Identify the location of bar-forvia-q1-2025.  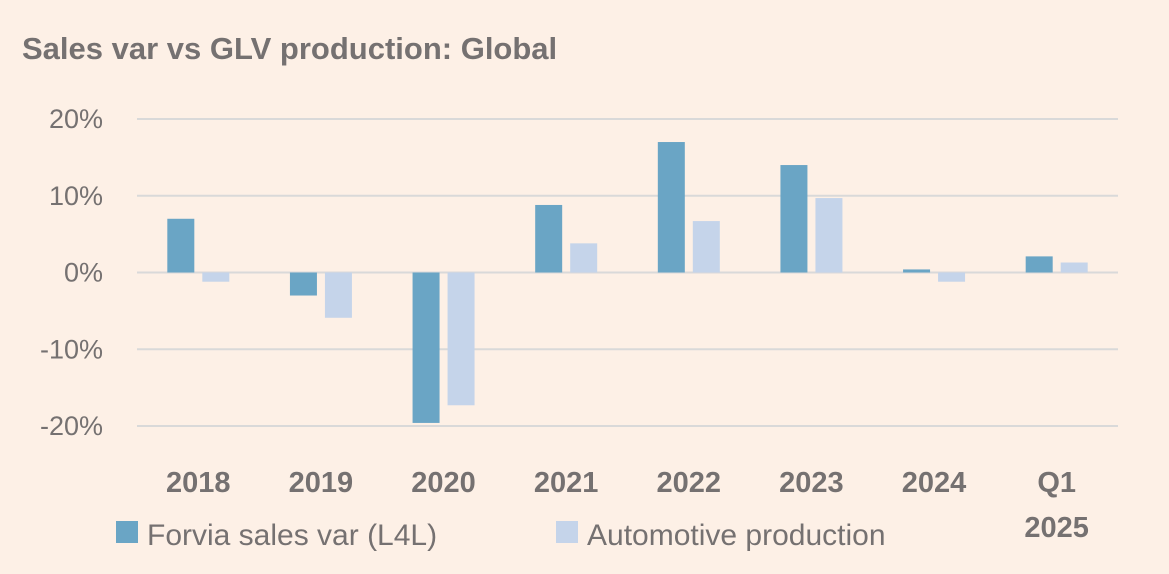
(1039, 264).